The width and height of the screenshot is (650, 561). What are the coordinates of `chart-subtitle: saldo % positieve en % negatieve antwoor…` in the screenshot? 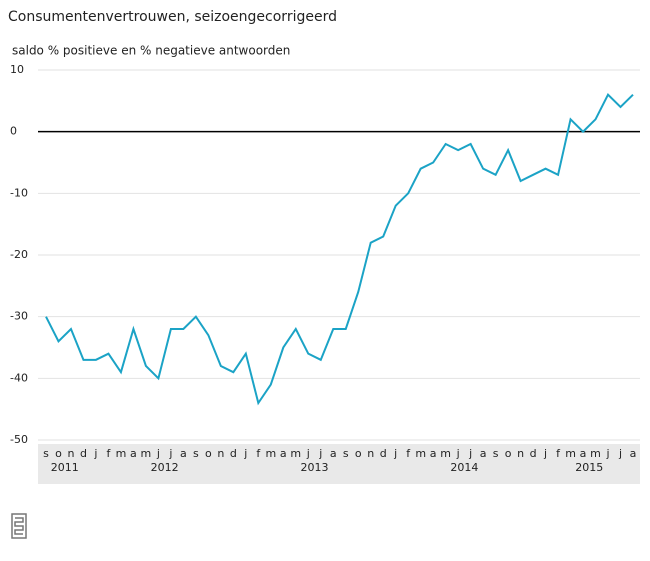 It's located at (151, 51).